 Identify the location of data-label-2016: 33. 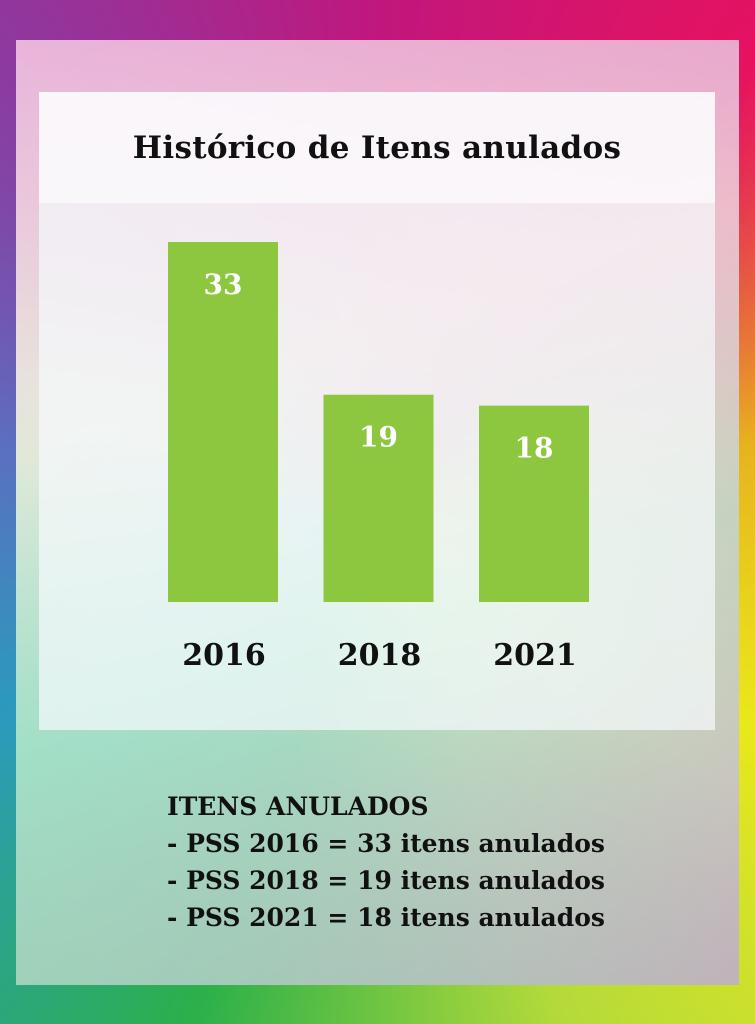
(223, 284).